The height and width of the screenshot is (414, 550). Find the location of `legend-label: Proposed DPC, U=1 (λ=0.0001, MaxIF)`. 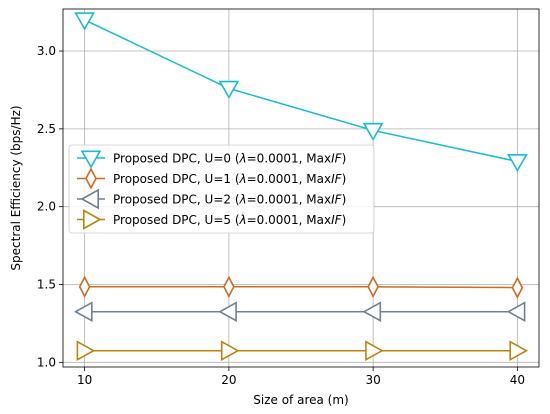

legend-label: Proposed DPC, U=1 (λ=0.0001, MaxIF) is located at coordinates (229, 179).